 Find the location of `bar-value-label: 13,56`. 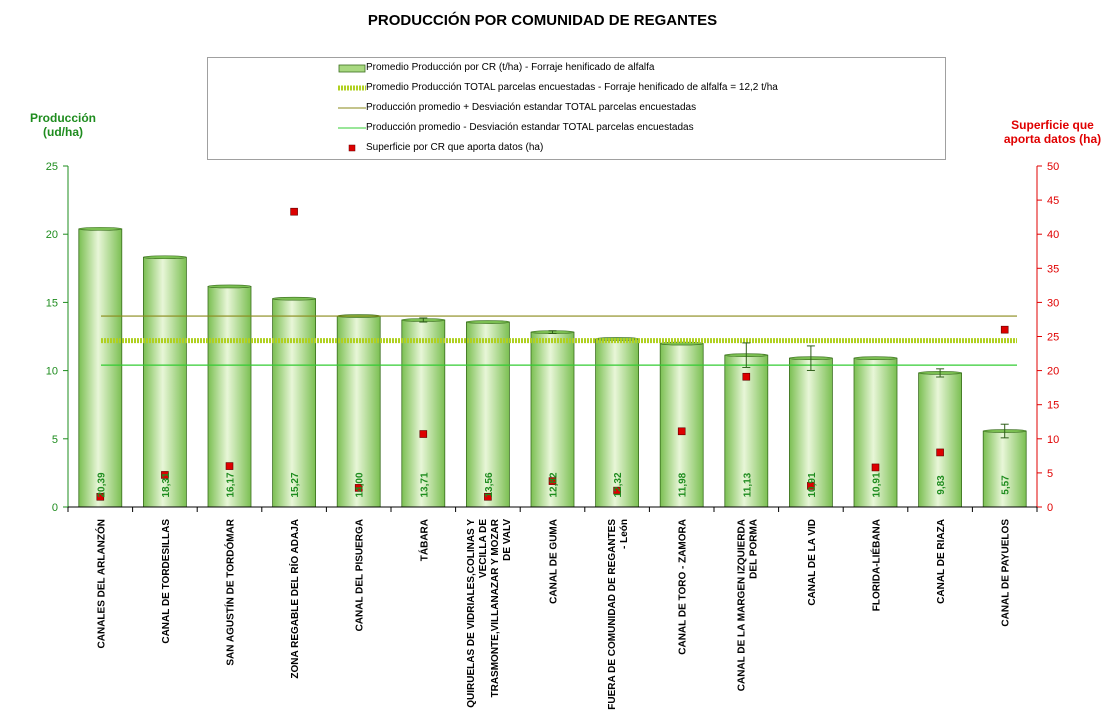

bar-value-label: 13,56 is located at coordinates (489, 484).